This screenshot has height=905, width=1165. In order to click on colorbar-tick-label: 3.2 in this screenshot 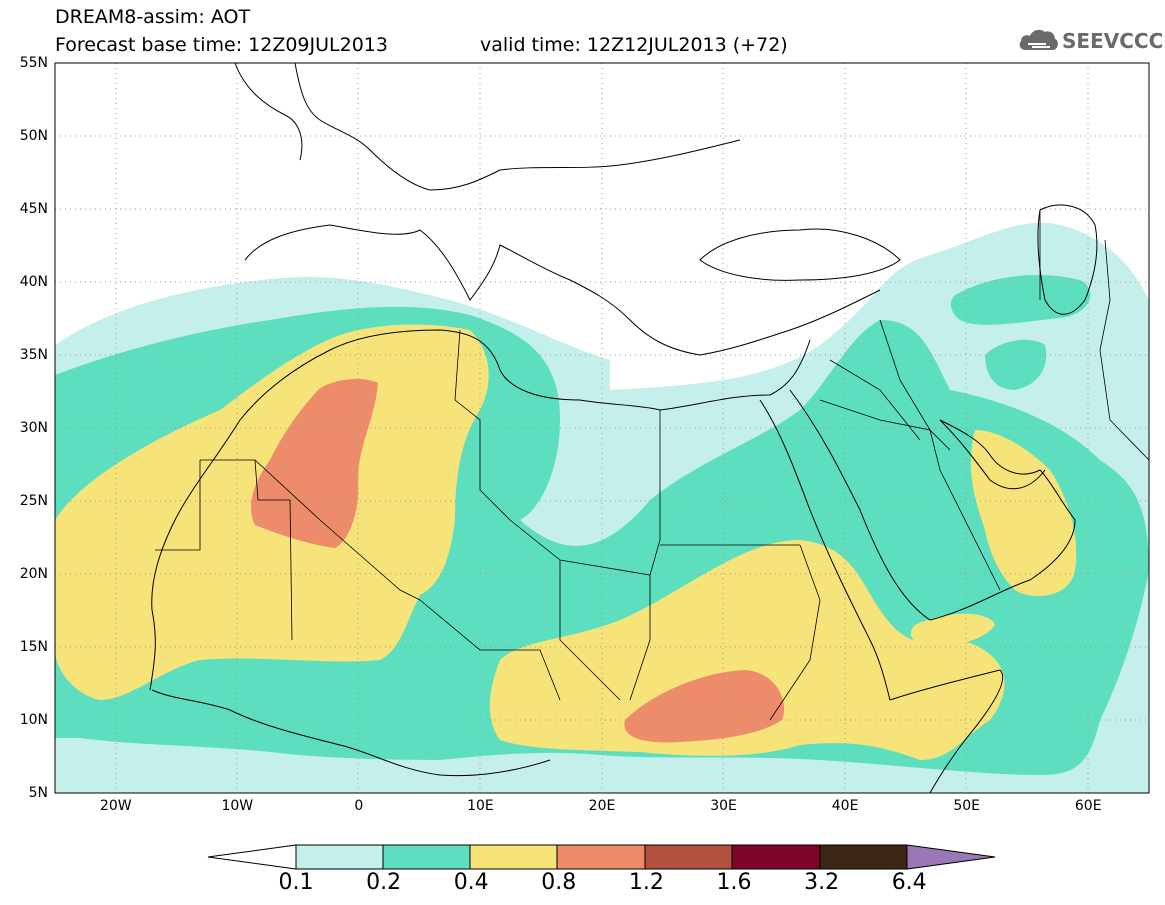, I will do `click(822, 882)`.